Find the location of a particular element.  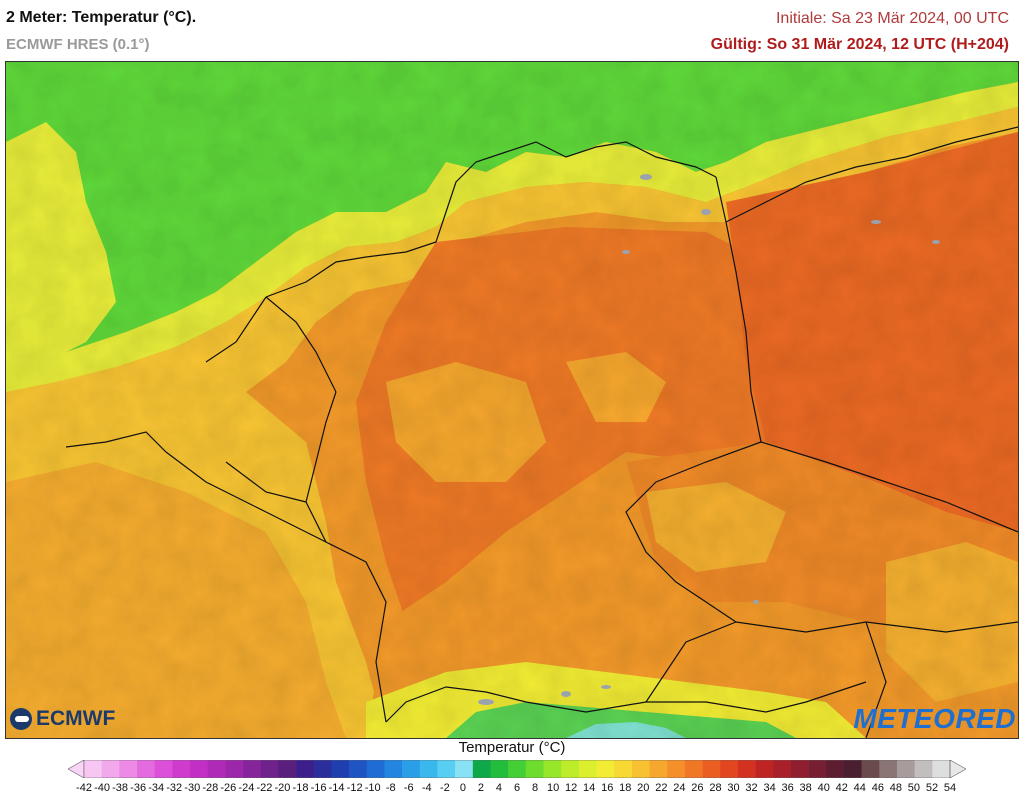

legend-min-arrow is located at coordinates (76, 769).